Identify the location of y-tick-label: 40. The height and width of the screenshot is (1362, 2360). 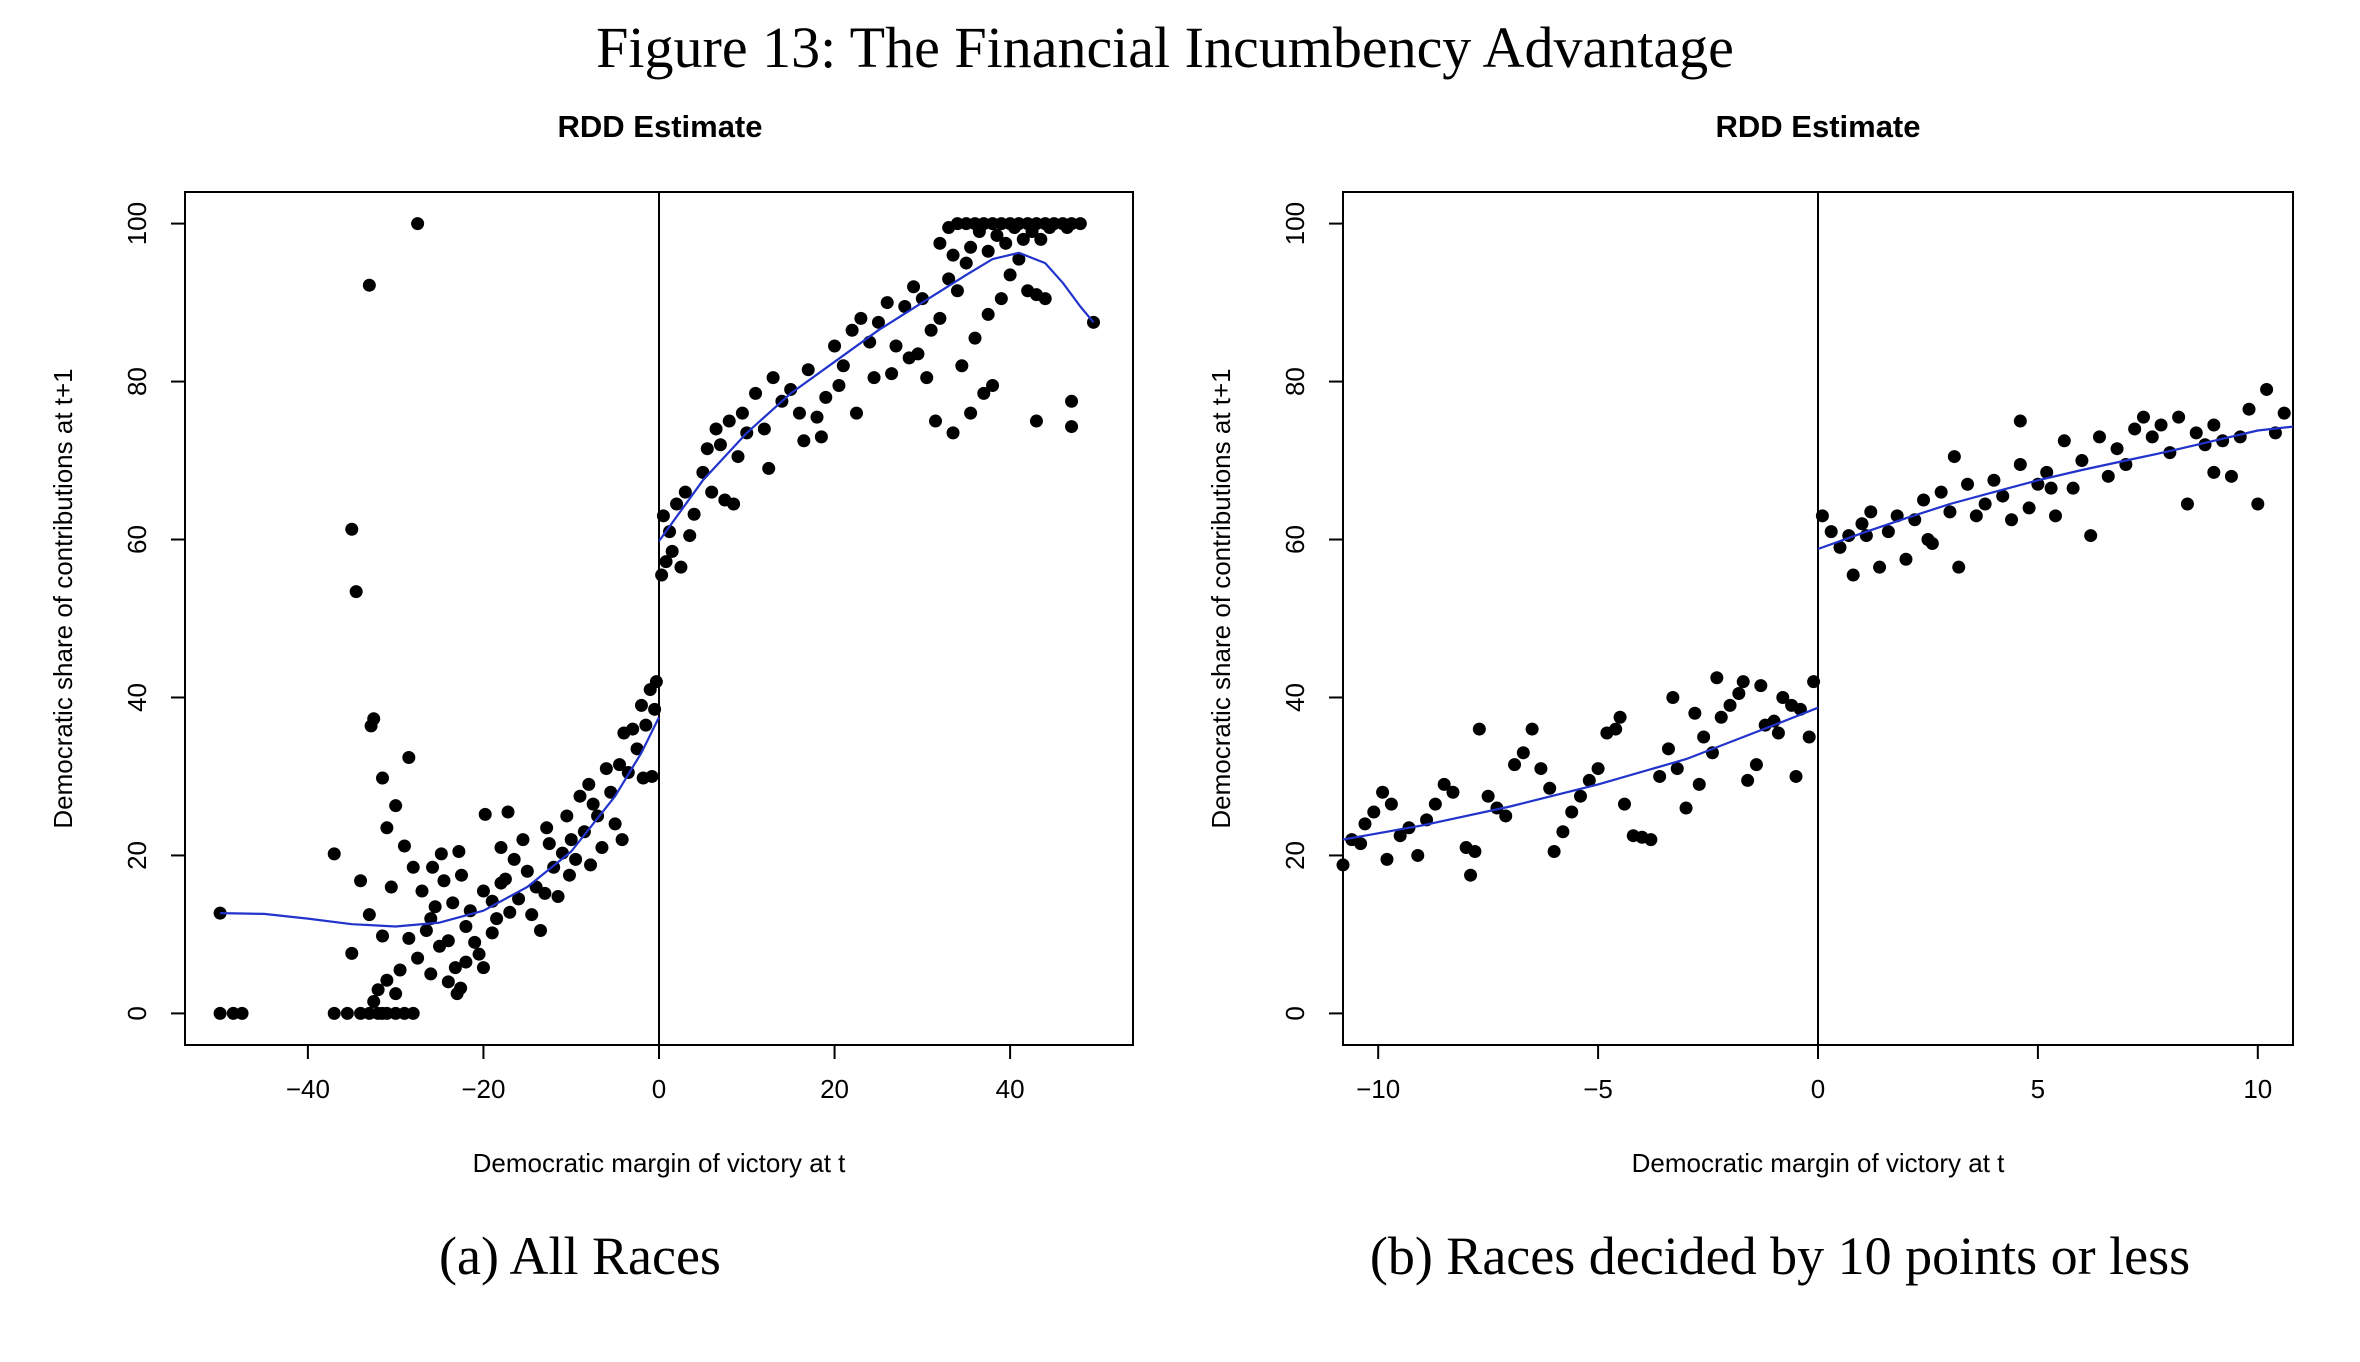
(137, 697).